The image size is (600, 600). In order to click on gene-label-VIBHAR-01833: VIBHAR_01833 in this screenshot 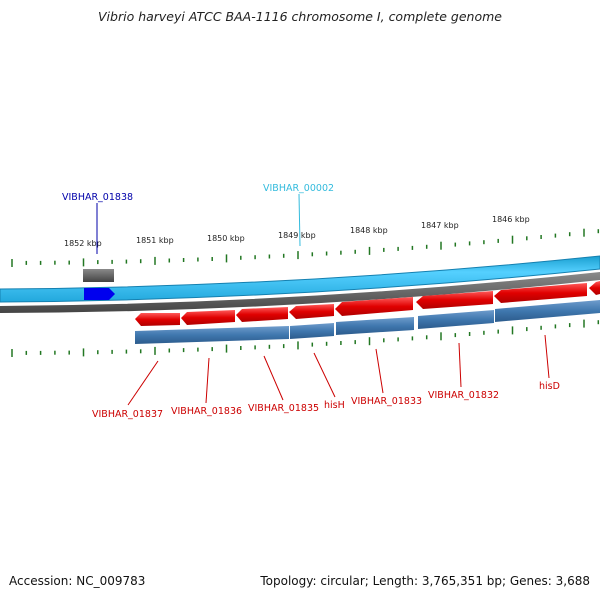, I will do `click(386, 401)`.